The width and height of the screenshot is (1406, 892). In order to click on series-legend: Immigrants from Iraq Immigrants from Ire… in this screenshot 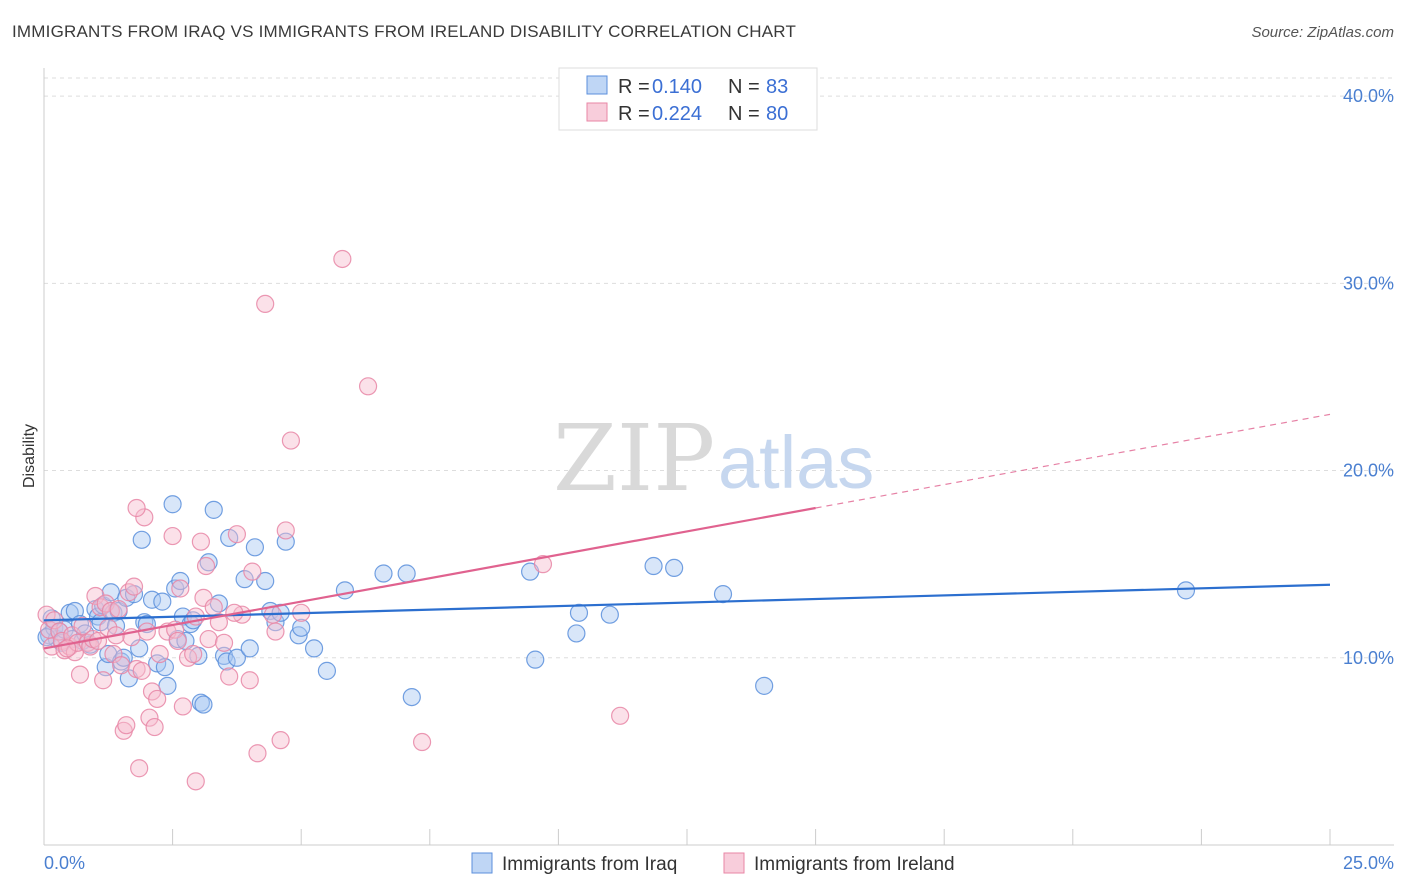, I will do `click(713, 863)`.